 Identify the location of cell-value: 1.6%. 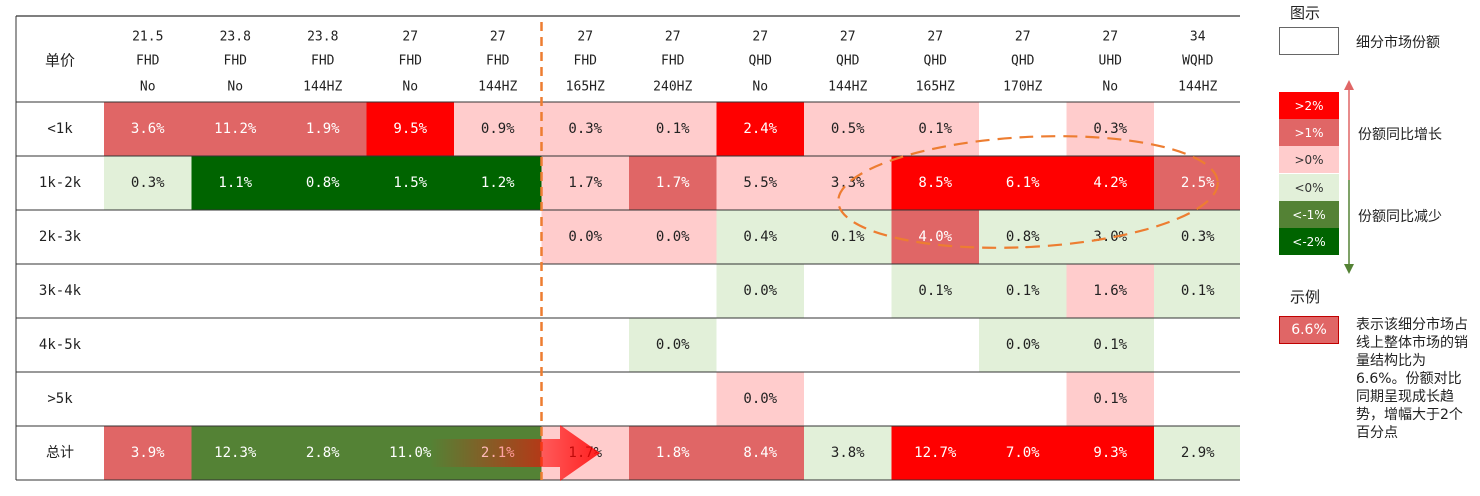
(1110, 291).